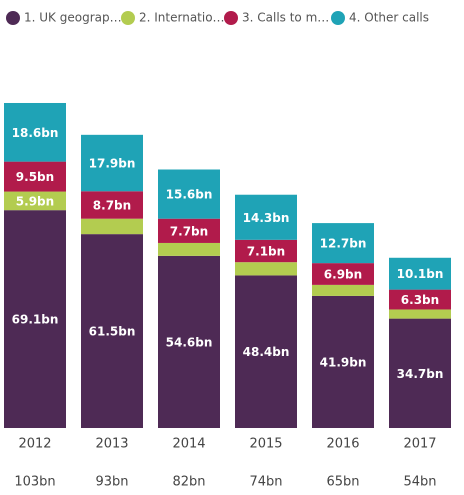 This screenshot has width=464, height=495. I want to click on x-tick-label: 2014, so click(188, 444).